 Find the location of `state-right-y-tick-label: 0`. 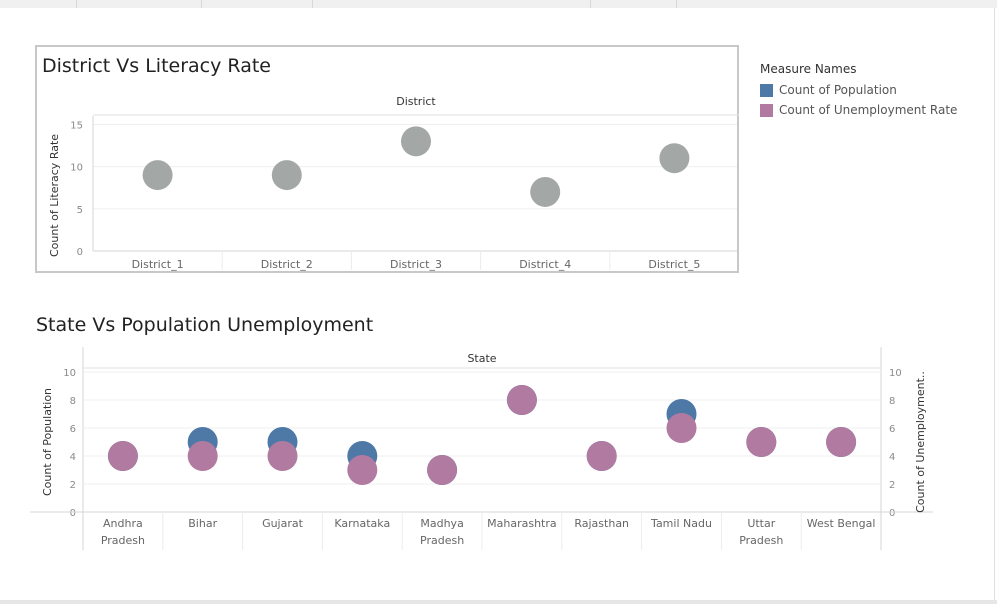

state-right-y-tick-label: 0 is located at coordinates (892, 513).